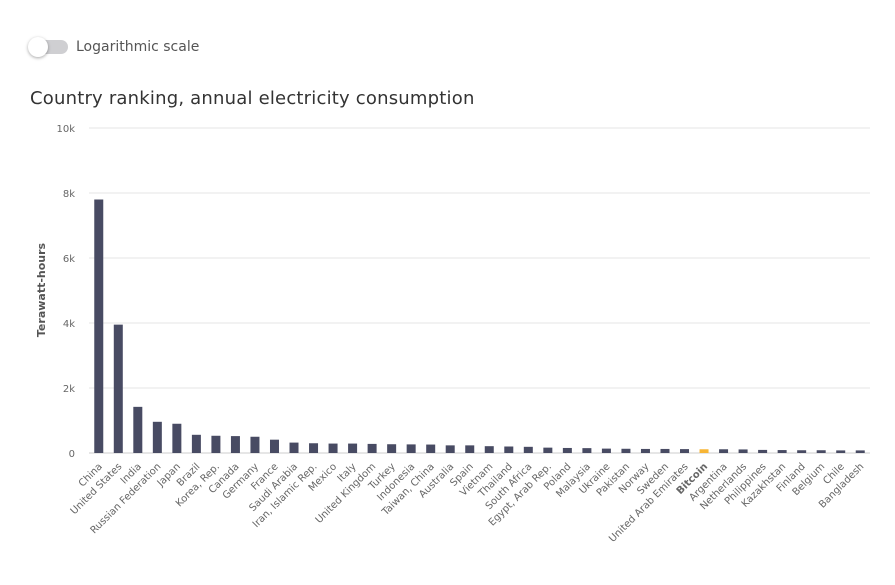 The image size is (895, 585). What do you see at coordinates (69, 259) in the screenshot?
I see `y-tick-label: 6k` at bounding box center [69, 259].